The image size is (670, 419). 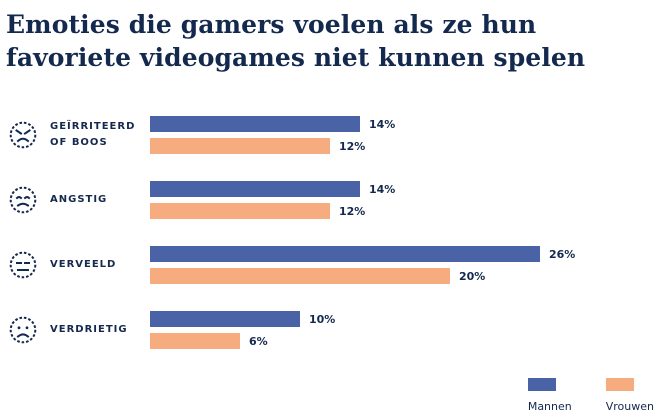 What do you see at coordinates (590, 395) in the screenshot?
I see `legend: Mannen Vrouwen` at bounding box center [590, 395].